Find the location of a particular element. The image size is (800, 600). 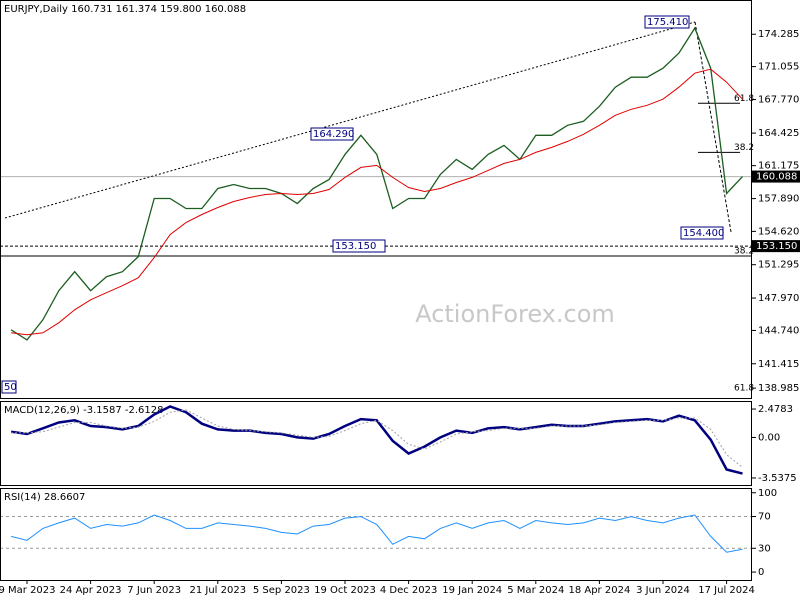

x-tick-label: 4 Dec 2023 is located at coordinates (409, 590).